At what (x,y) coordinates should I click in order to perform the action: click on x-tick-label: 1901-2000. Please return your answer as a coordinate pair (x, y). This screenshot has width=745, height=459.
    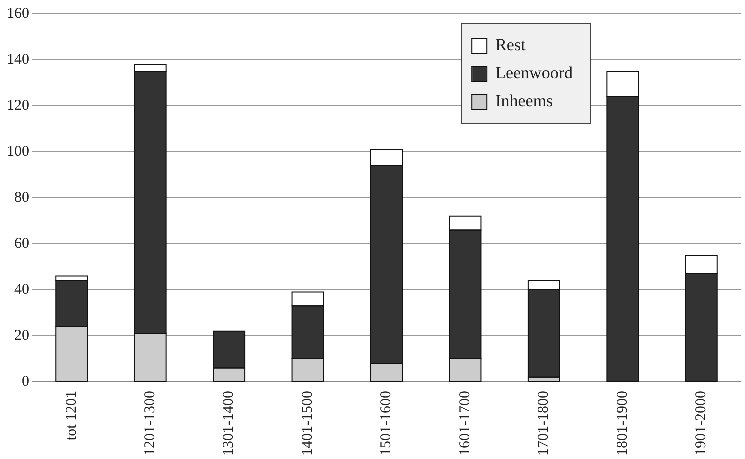
    Looking at the image, I should click on (702, 423).